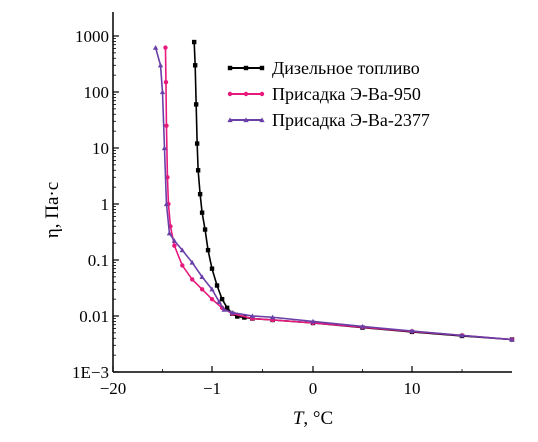 The width and height of the screenshot is (538, 442). I want to click on legend-item: Присадка Э-Ва-950, so click(324, 94).